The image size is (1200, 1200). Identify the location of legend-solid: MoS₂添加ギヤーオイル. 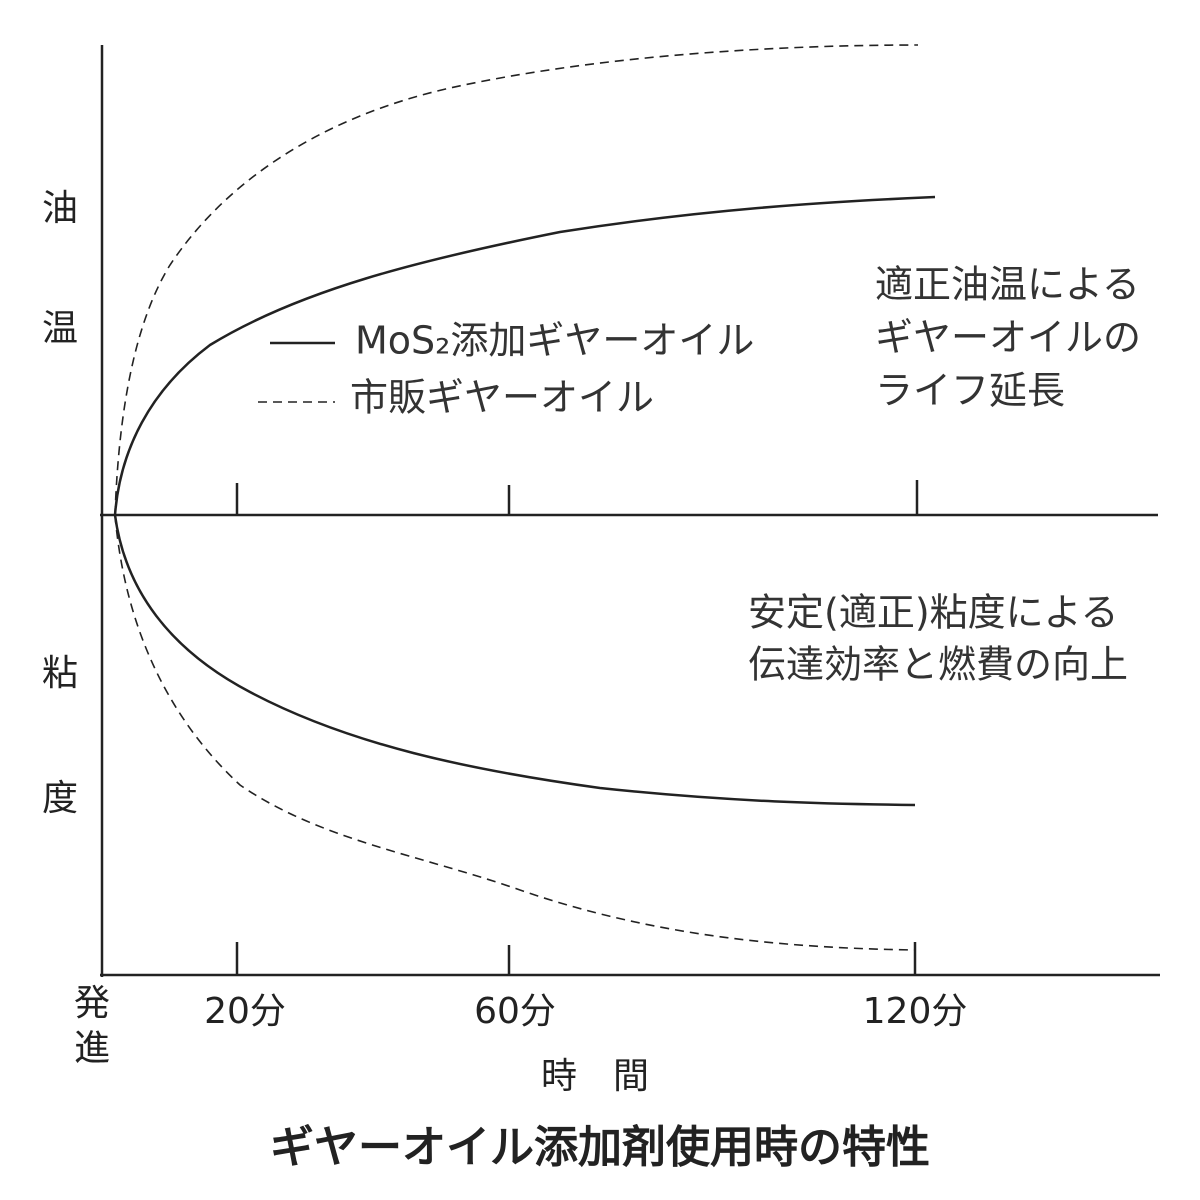
(554, 341).